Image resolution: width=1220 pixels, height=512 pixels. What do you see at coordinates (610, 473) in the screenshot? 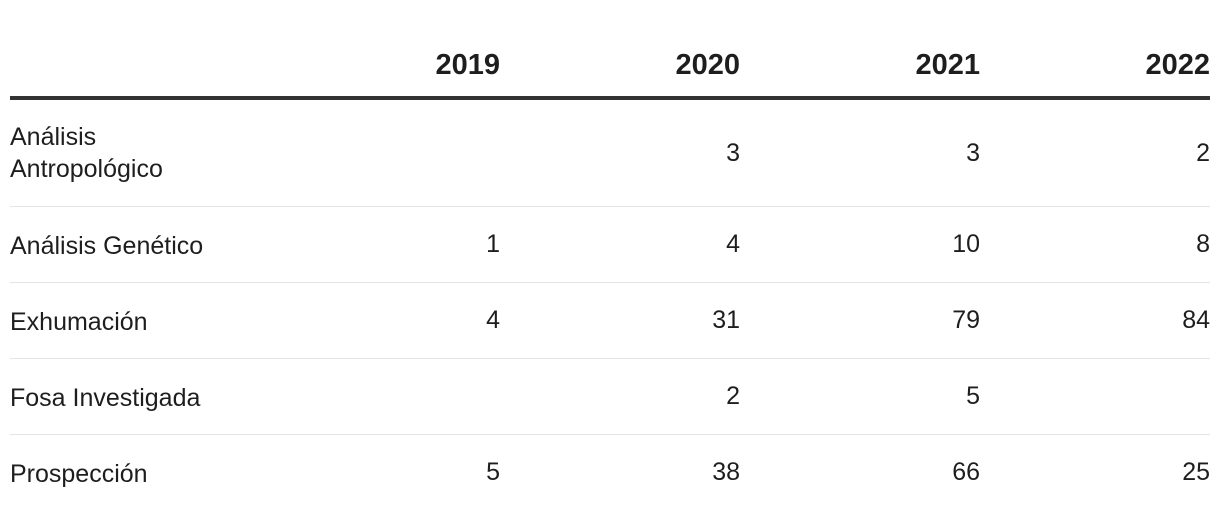
I see `table-row: Prospección 5 38 66 25` at bounding box center [610, 473].